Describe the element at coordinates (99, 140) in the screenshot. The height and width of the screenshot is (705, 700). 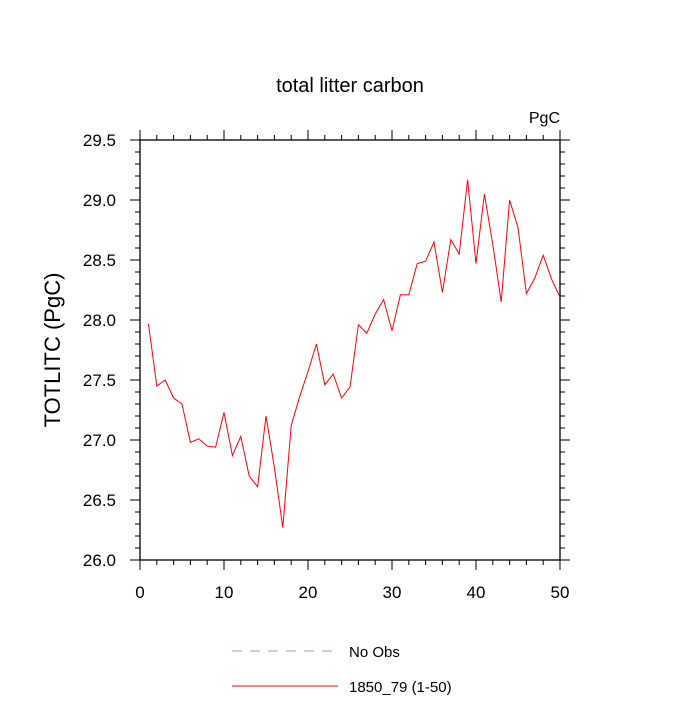
I see `y-tick-label: 29.5` at that location.